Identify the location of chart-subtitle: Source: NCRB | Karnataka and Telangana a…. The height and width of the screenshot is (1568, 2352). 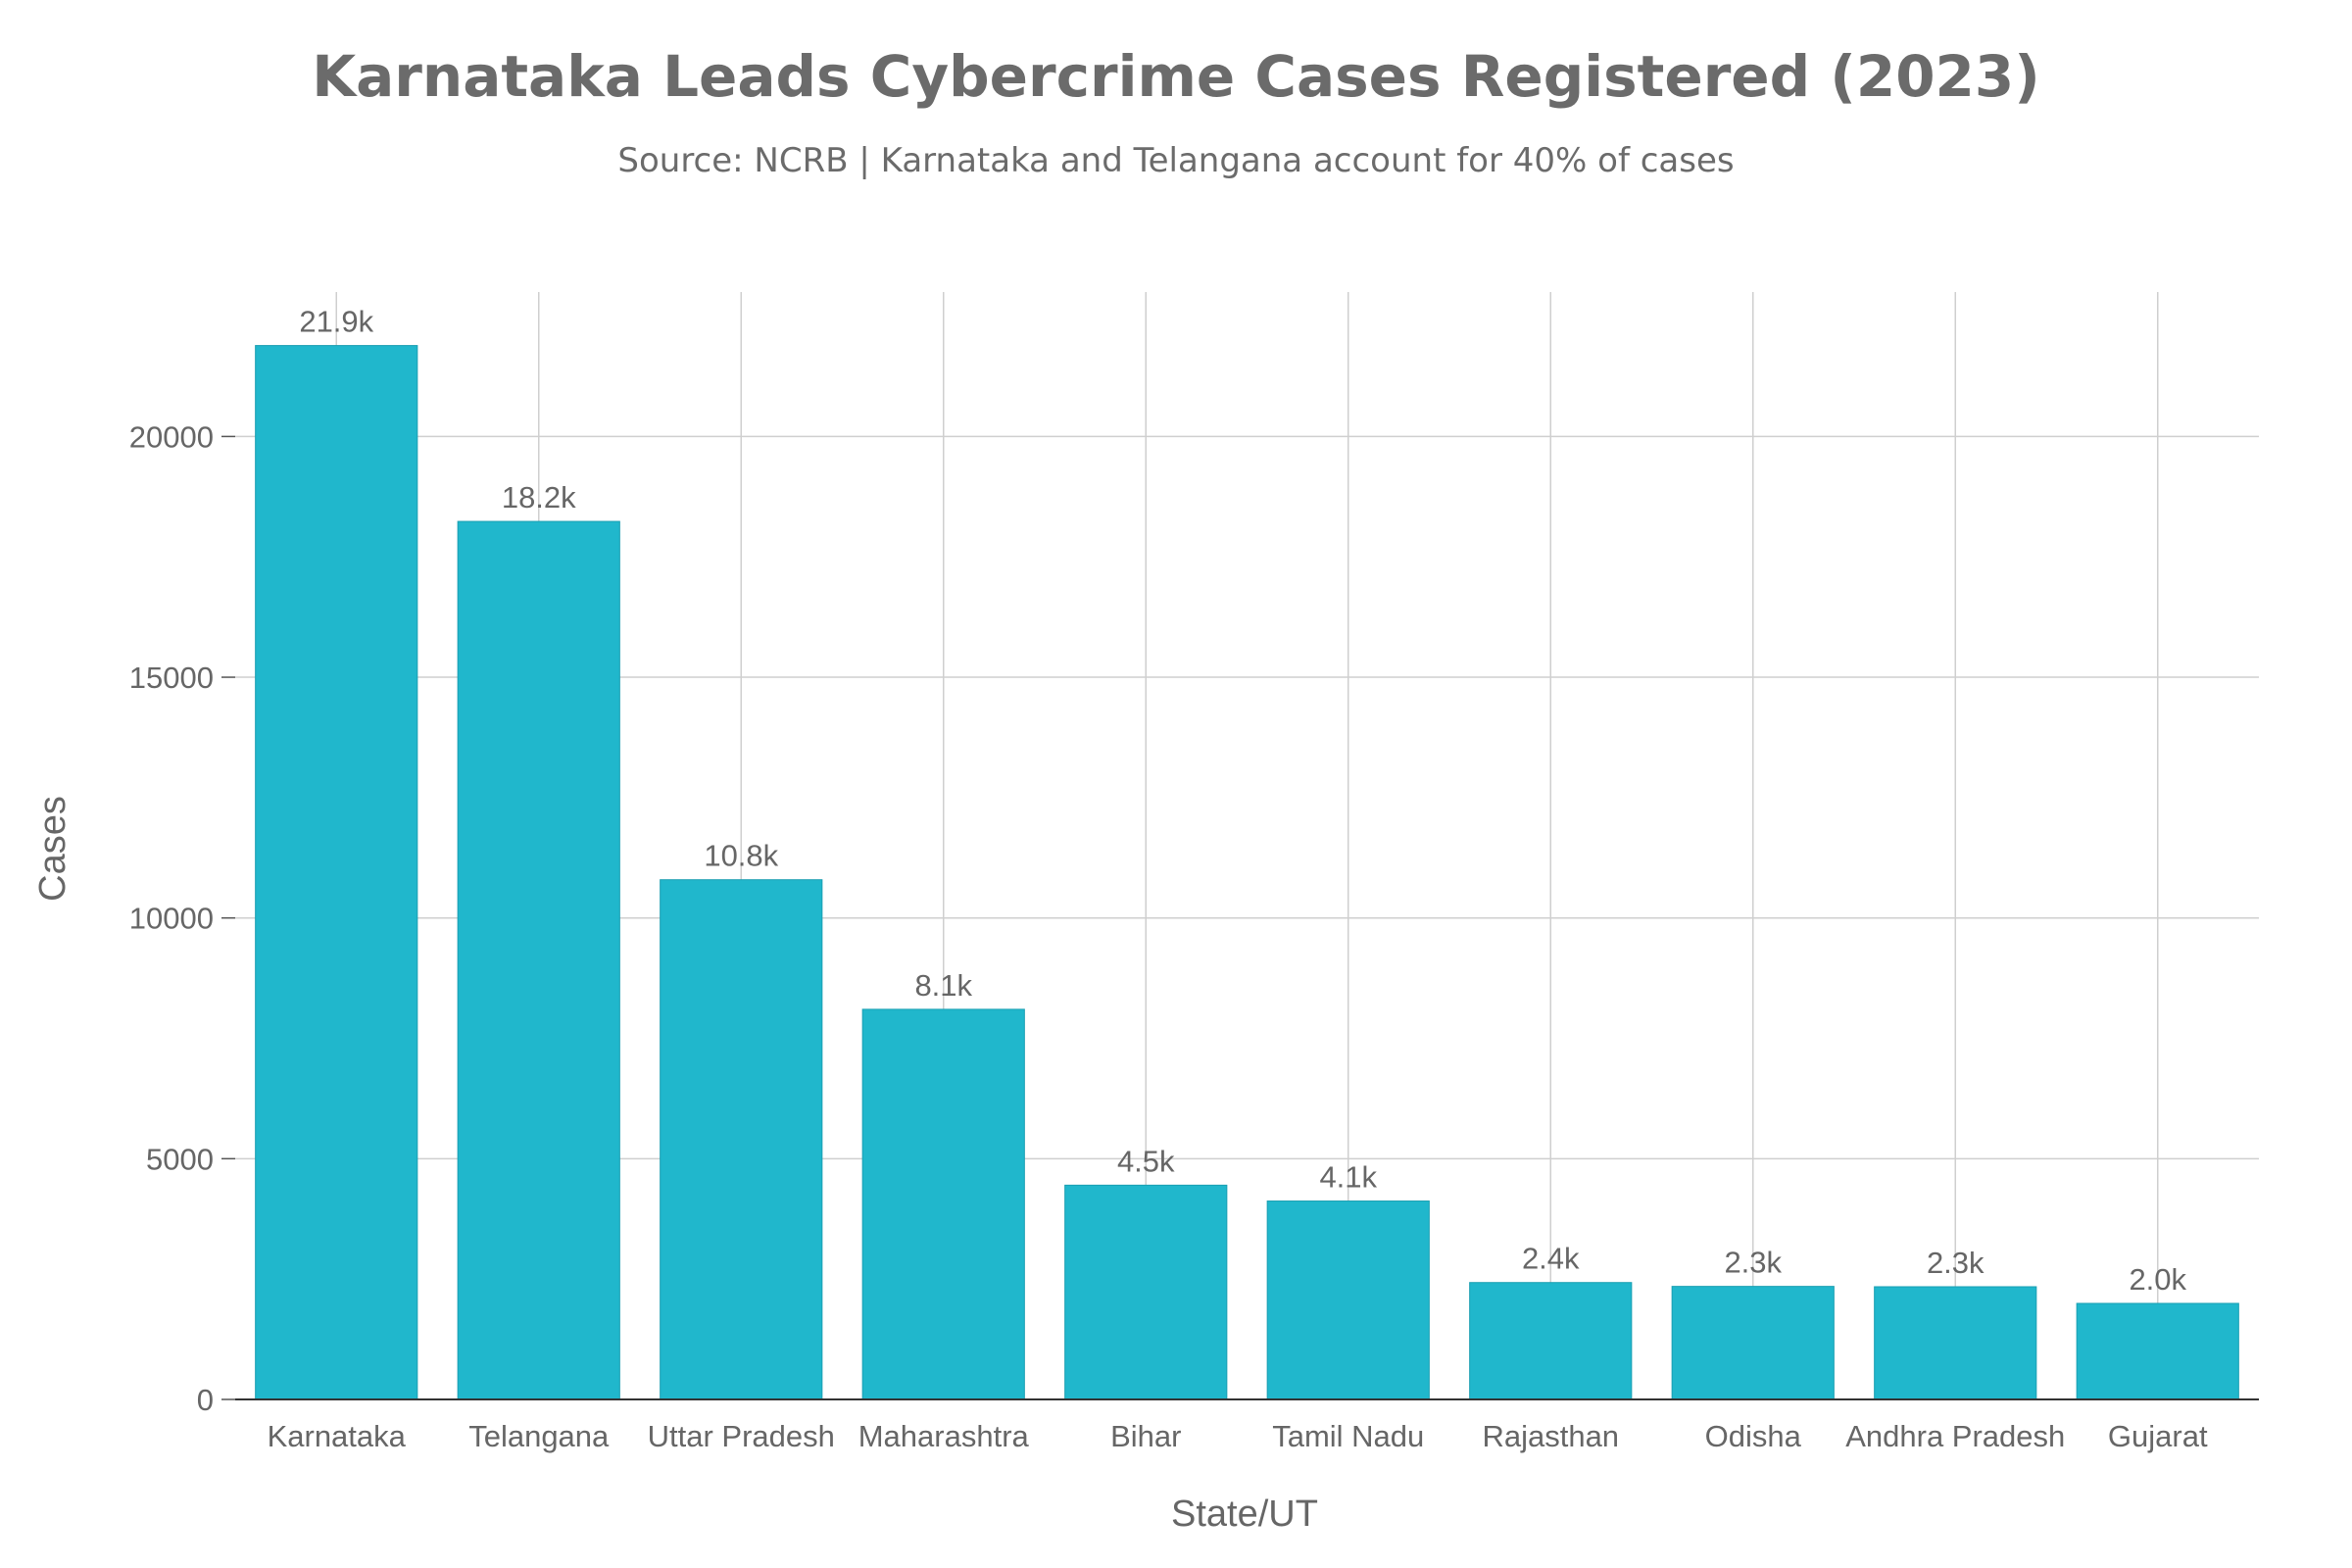
(1176, 160).